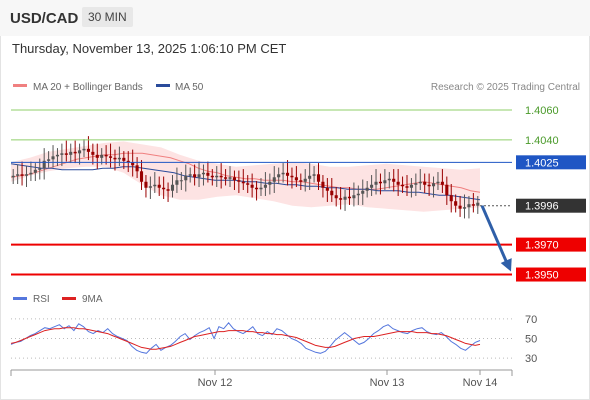  I want to click on rsi-line, so click(245, 338).